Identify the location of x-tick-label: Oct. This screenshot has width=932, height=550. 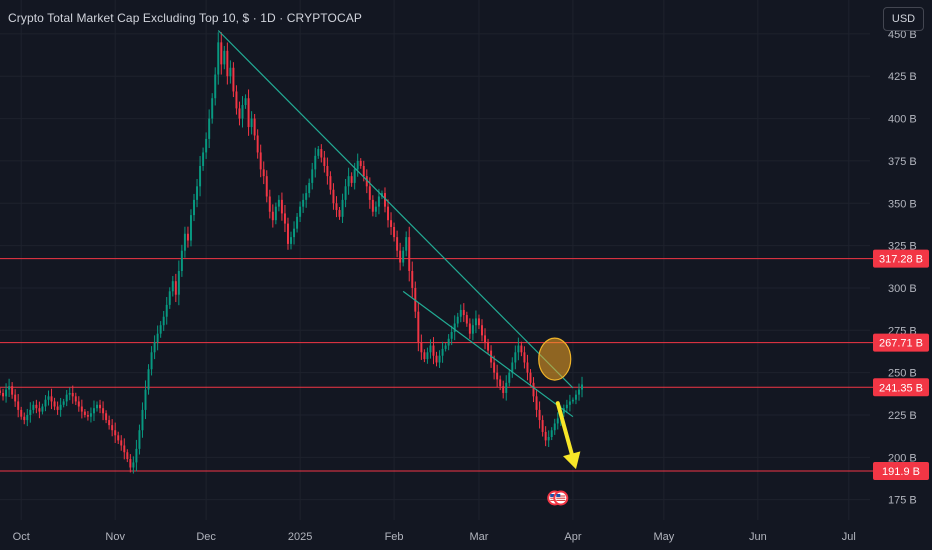
(21, 537).